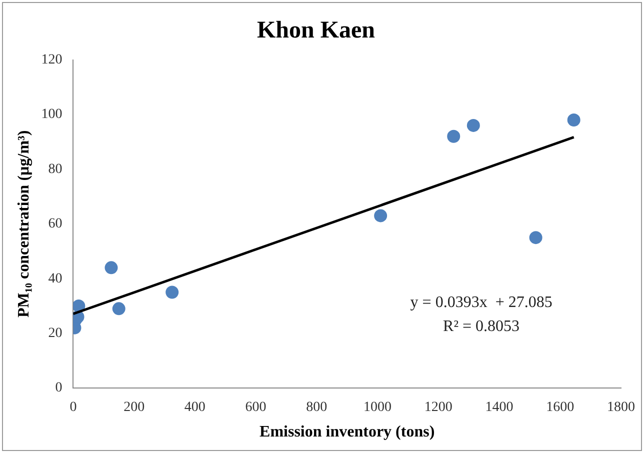 The image size is (644, 453). What do you see at coordinates (195, 408) in the screenshot?
I see `x-tick-label: 400` at bounding box center [195, 408].